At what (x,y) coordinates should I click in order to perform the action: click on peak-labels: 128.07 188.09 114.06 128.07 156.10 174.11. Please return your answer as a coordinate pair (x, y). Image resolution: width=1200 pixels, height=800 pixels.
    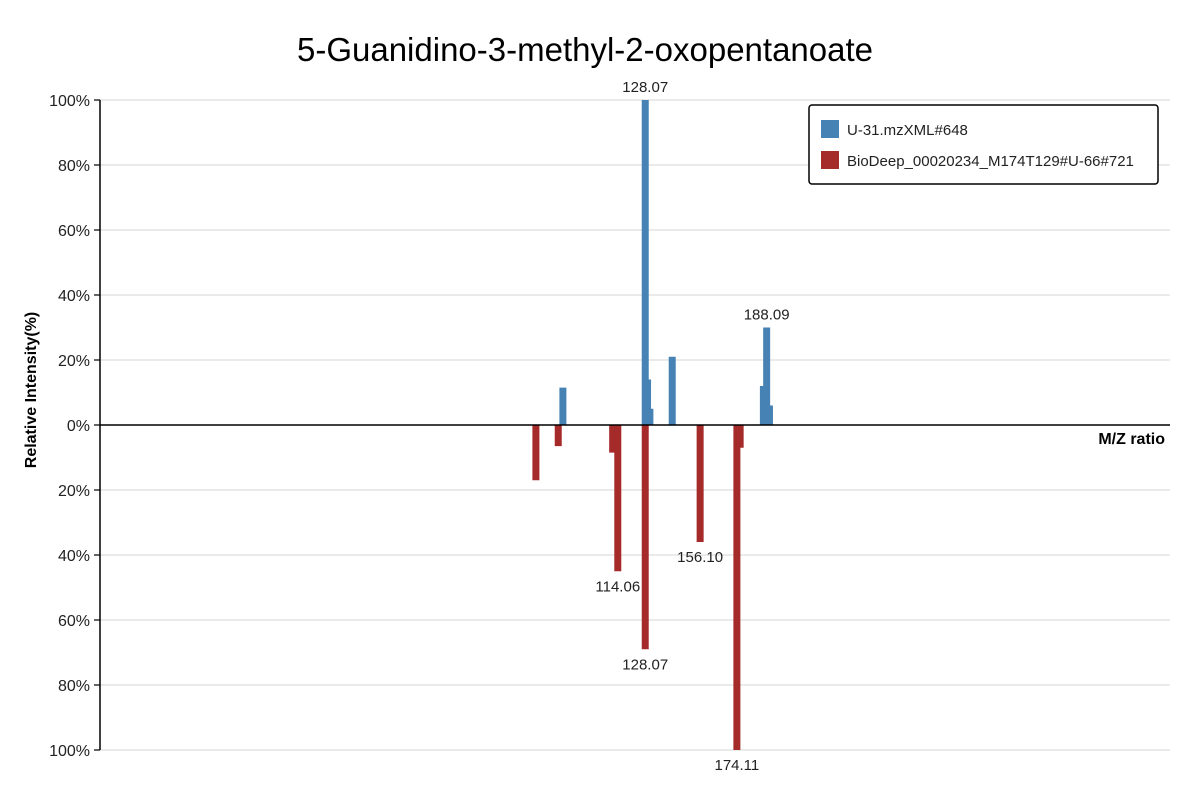
    Looking at the image, I should click on (692, 426).